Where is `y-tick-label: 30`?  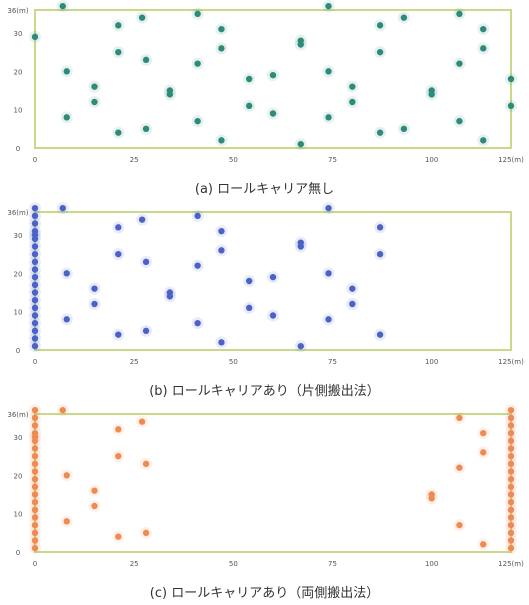
y-tick-label: 30 is located at coordinates (18, 236).